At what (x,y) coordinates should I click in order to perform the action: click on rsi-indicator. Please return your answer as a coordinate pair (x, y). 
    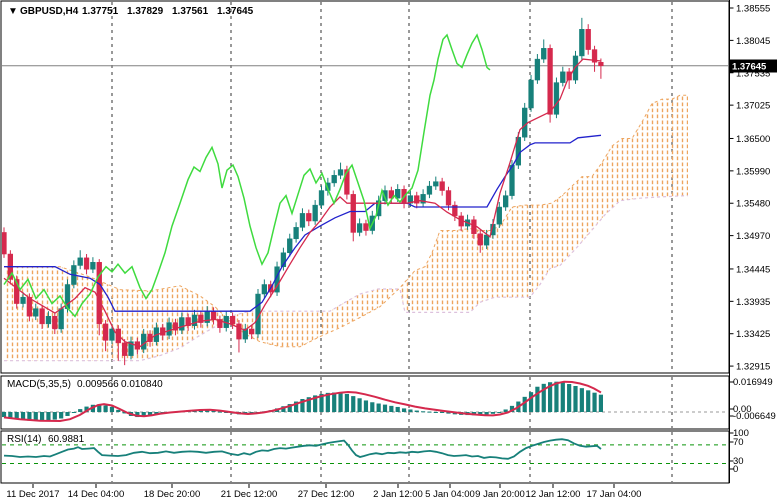
    Looking at the image, I should click on (365, 457).